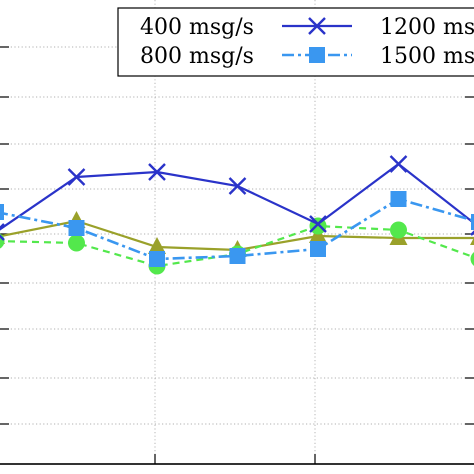  I want to click on legend-item-800: 800 msg/s, so click(197, 56).